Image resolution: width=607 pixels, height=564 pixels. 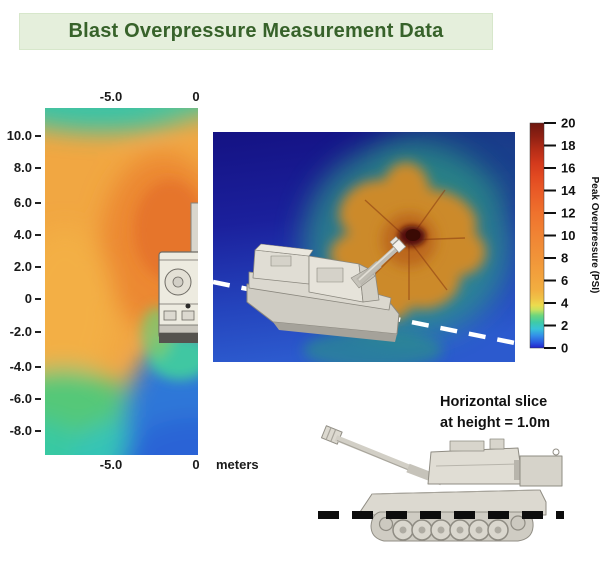 What do you see at coordinates (326, 289) in the screenshot?
I see `howitzer-3d-render` at bounding box center [326, 289].